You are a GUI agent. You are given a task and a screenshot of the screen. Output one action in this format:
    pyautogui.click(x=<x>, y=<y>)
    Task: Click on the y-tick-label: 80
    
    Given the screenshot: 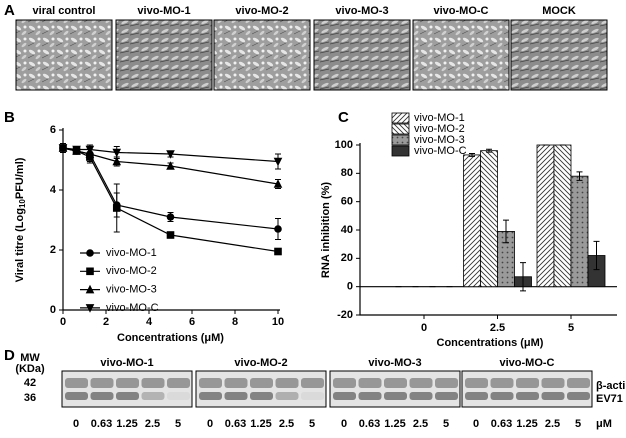 What is the action you would take?
    pyautogui.click(x=347, y=173)
    